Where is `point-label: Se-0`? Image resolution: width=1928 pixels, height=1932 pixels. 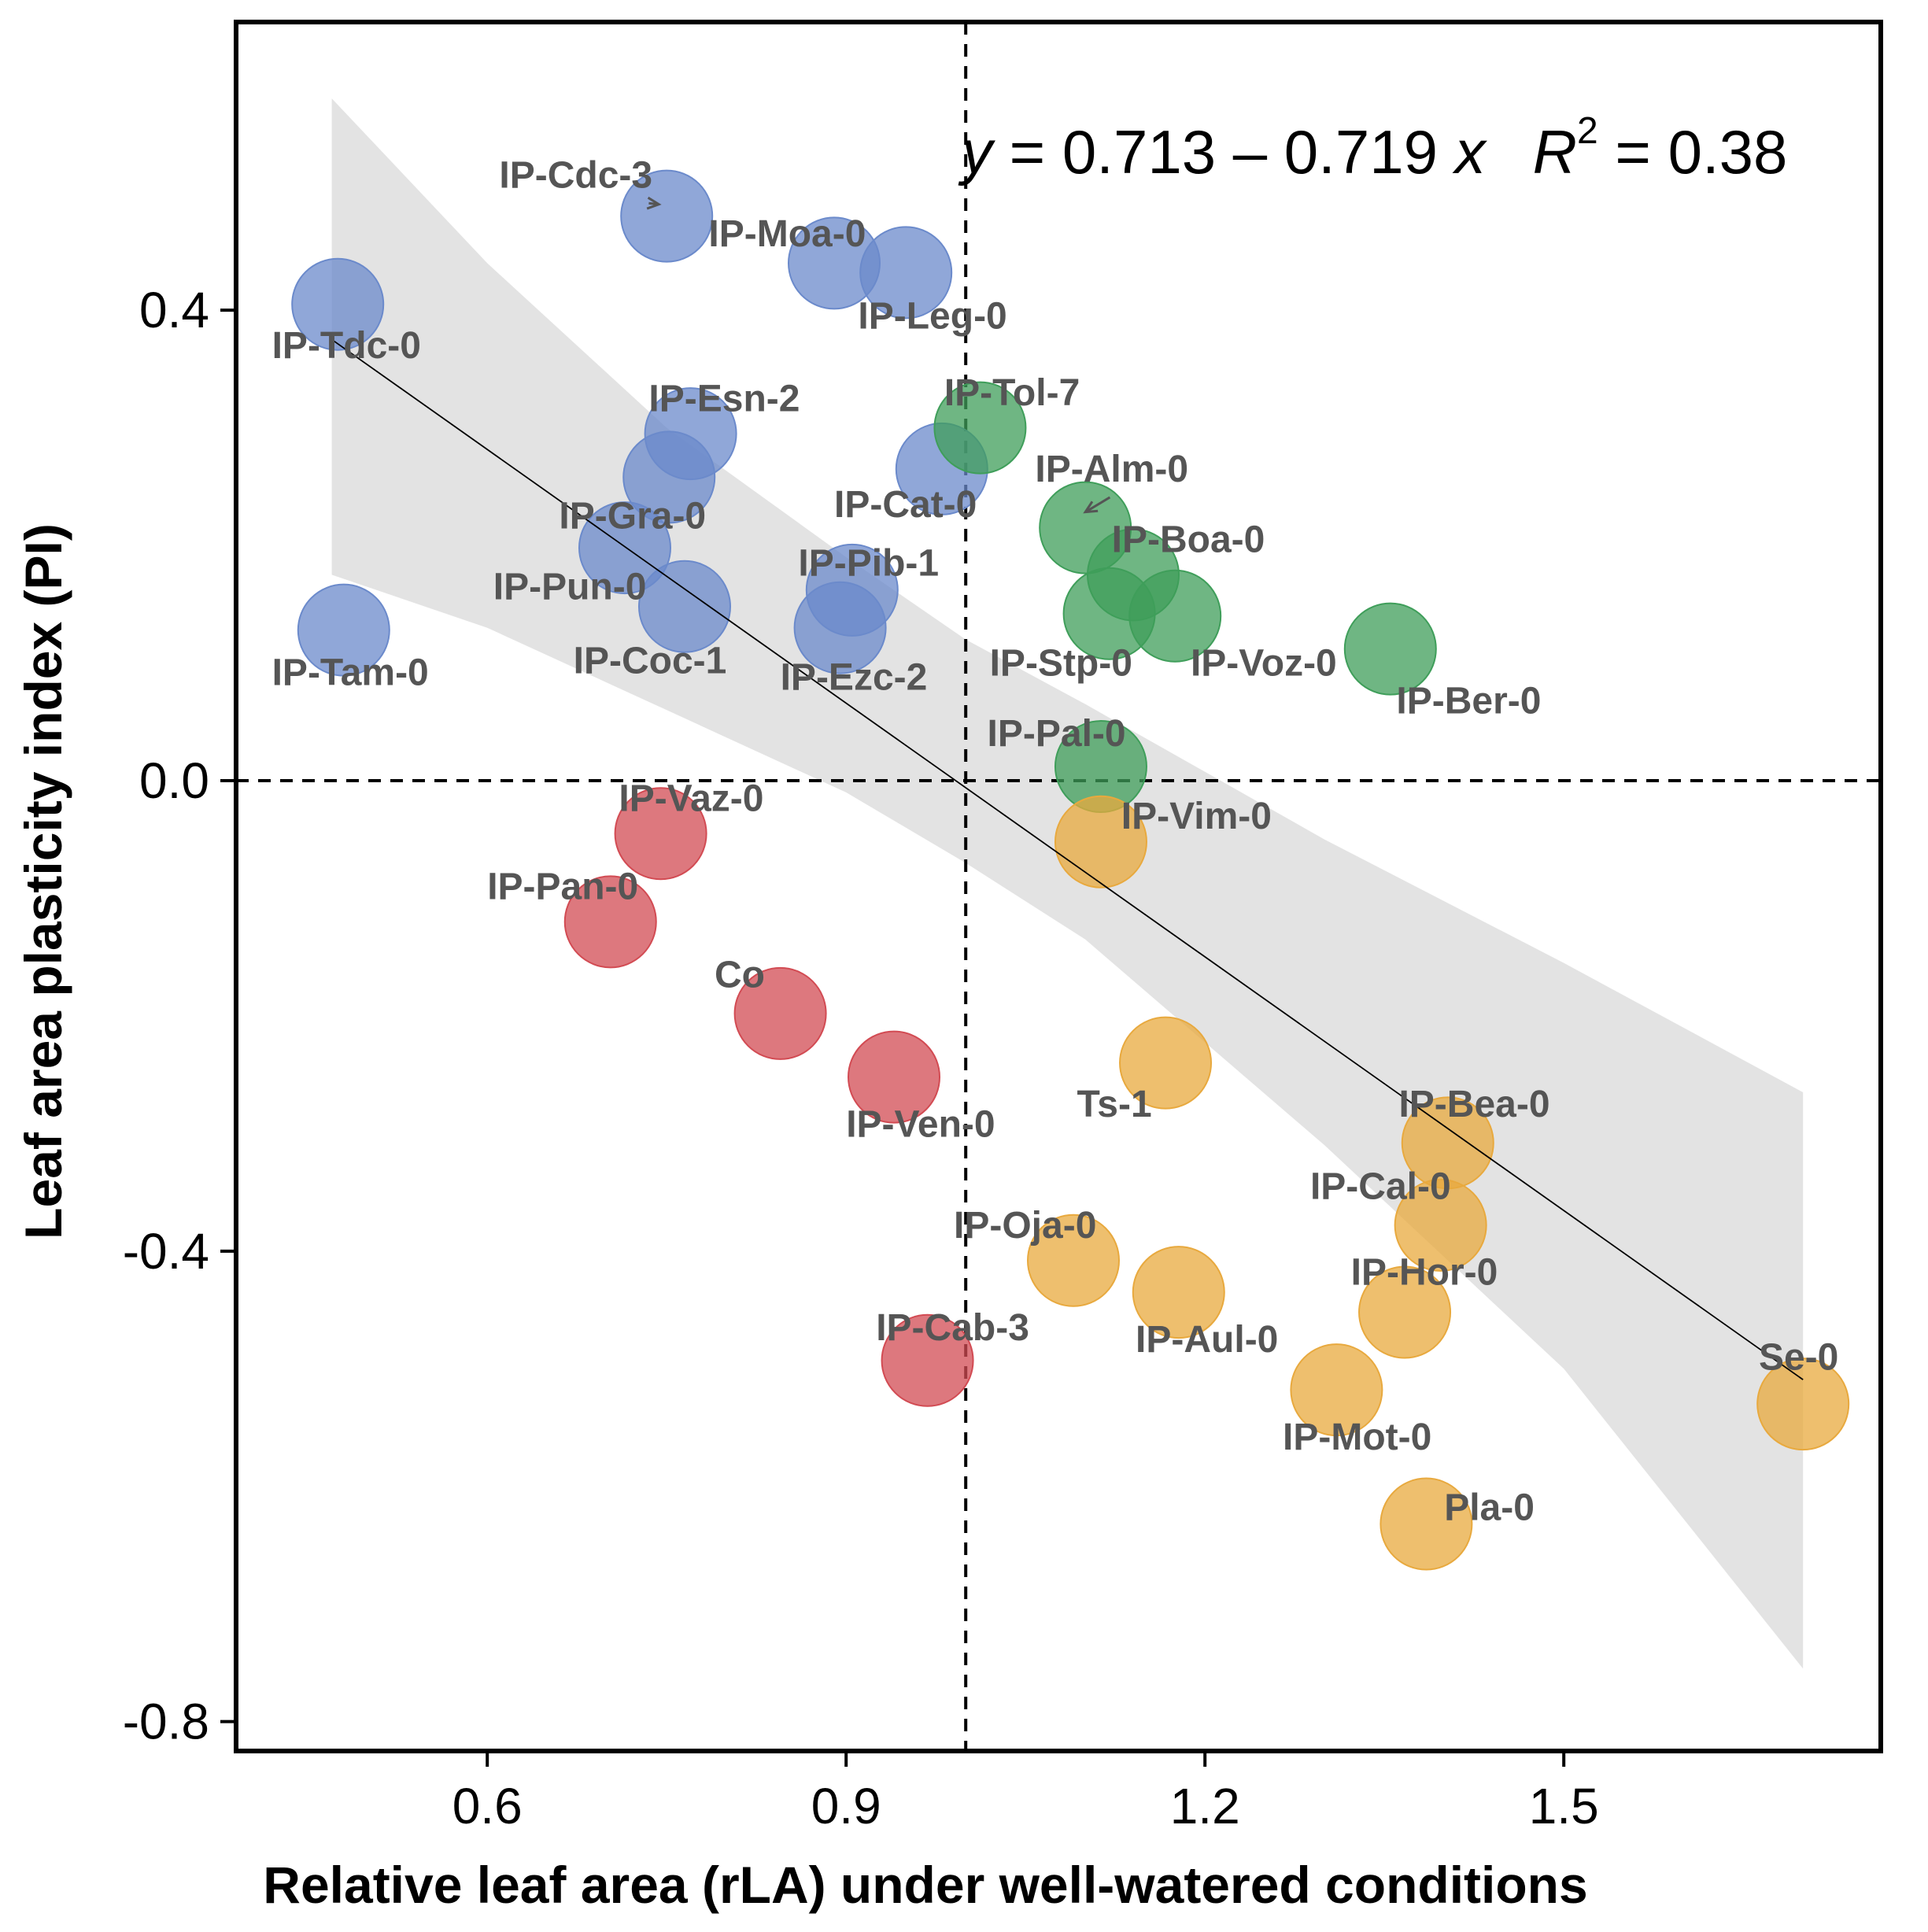
point-label: Se-0 is located at coordinates (1798, 1357).